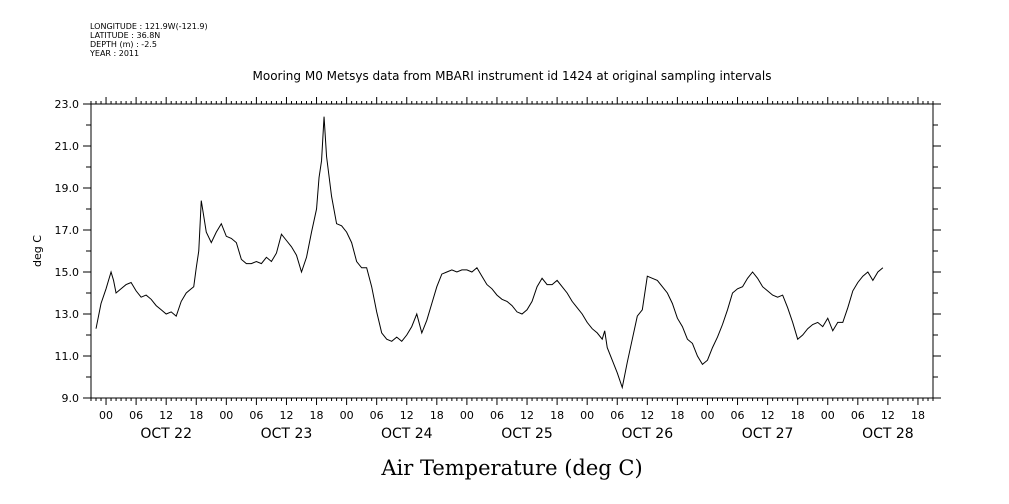  I want to click on depth-text: DEPTH (m) : -2.5, so click(123, 44).